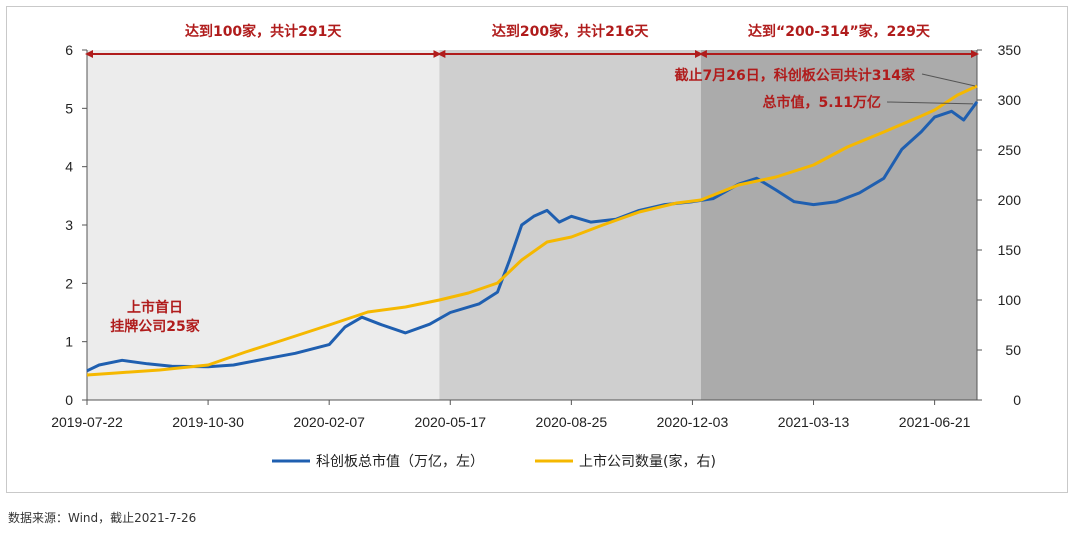  What do you see at coordinates (570, 31) in the screenshot?
I see `period-label-2: 达到200家，共计216天` at bounding box center [570, 31].